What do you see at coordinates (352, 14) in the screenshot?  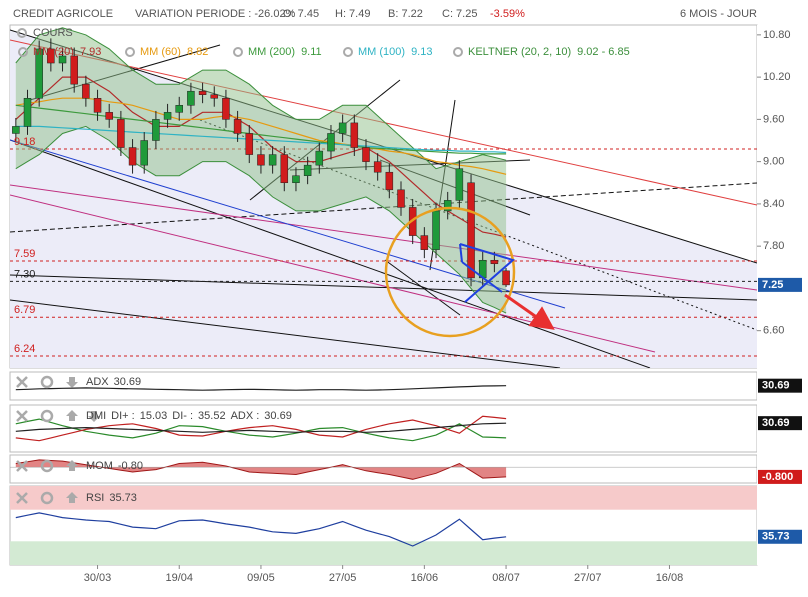 I see `ohlc: H: 7.49` at bounding box center [352, 14].